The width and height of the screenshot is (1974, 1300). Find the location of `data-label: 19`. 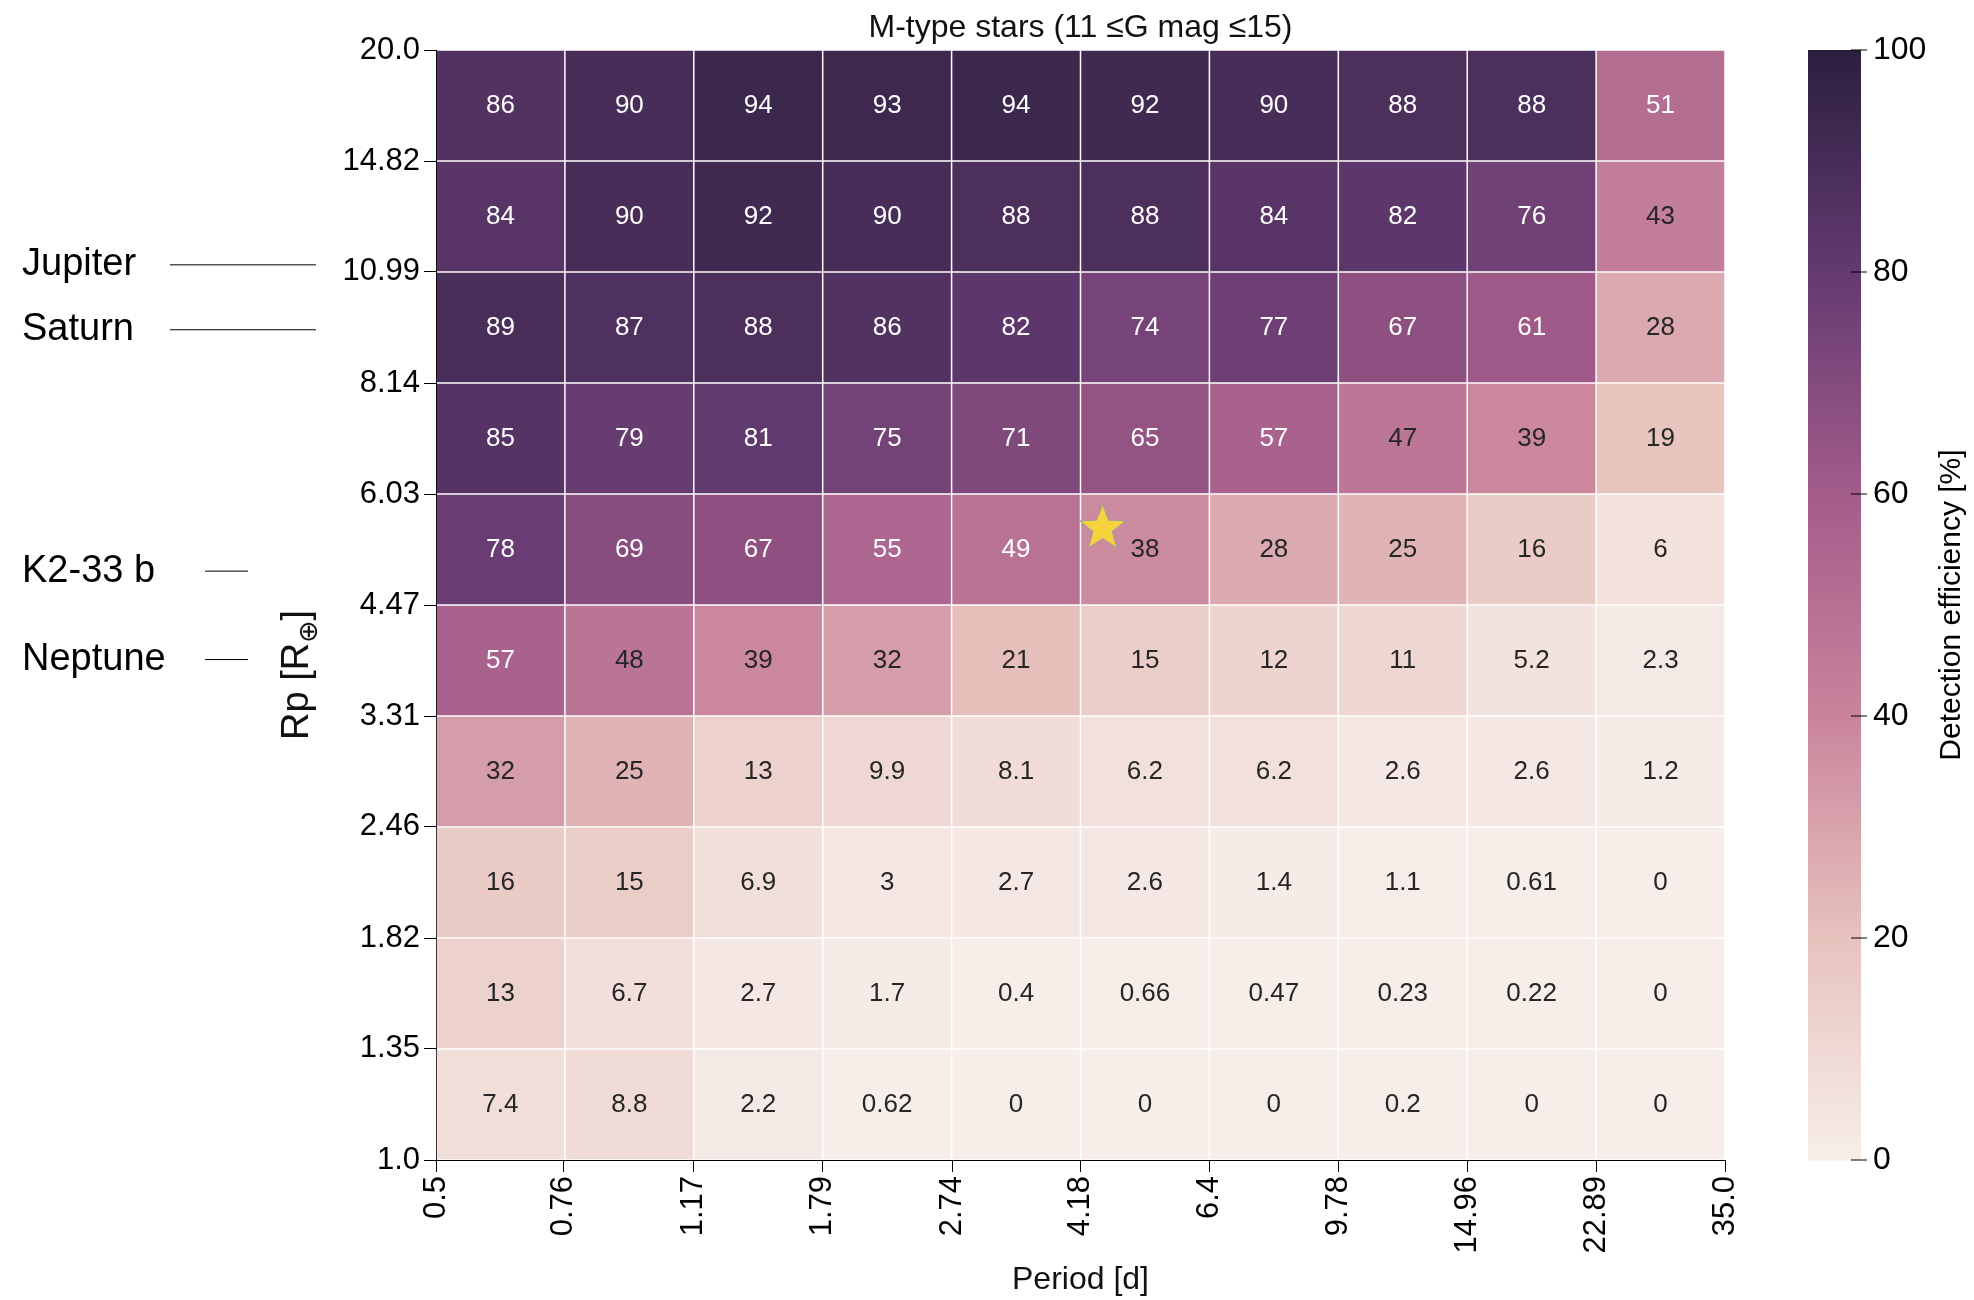

data-label: 19 is located at coordinates (1661, 436).